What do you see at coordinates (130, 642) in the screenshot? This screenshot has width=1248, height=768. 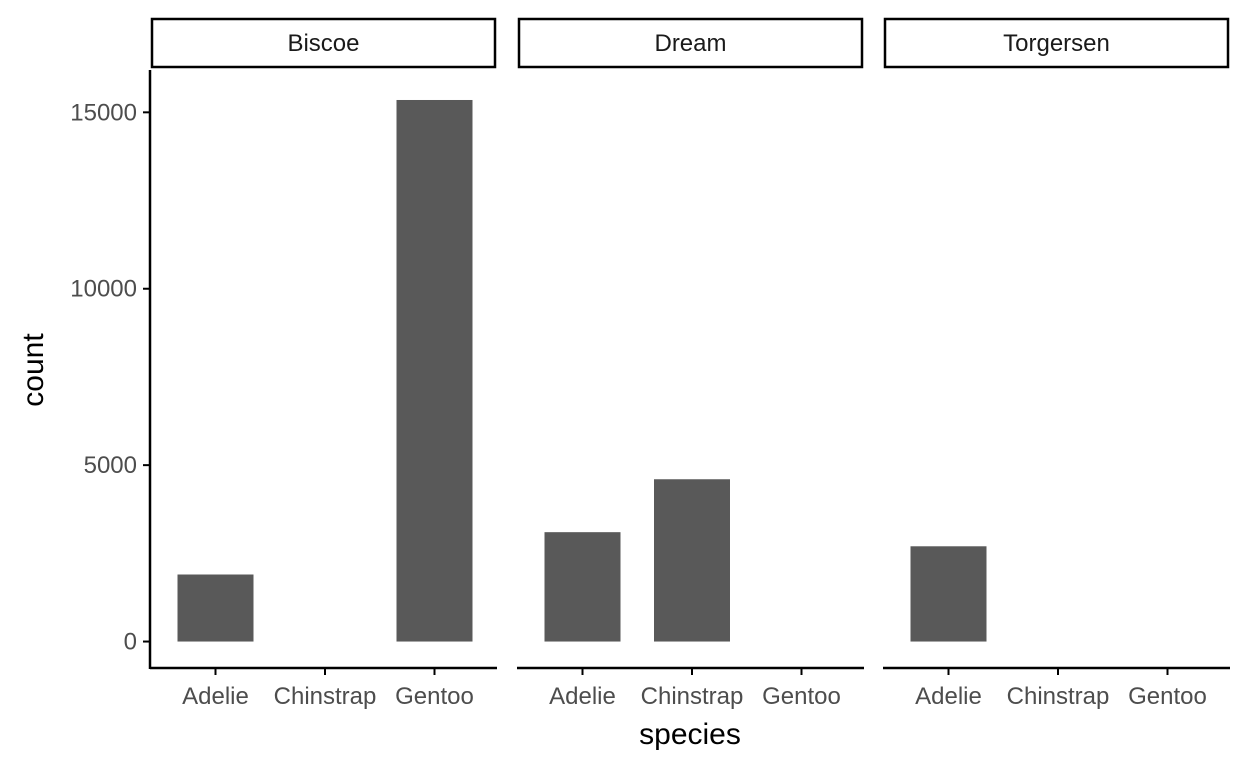 I see `y-tick-label: 0` at bounding box center [130, 642].